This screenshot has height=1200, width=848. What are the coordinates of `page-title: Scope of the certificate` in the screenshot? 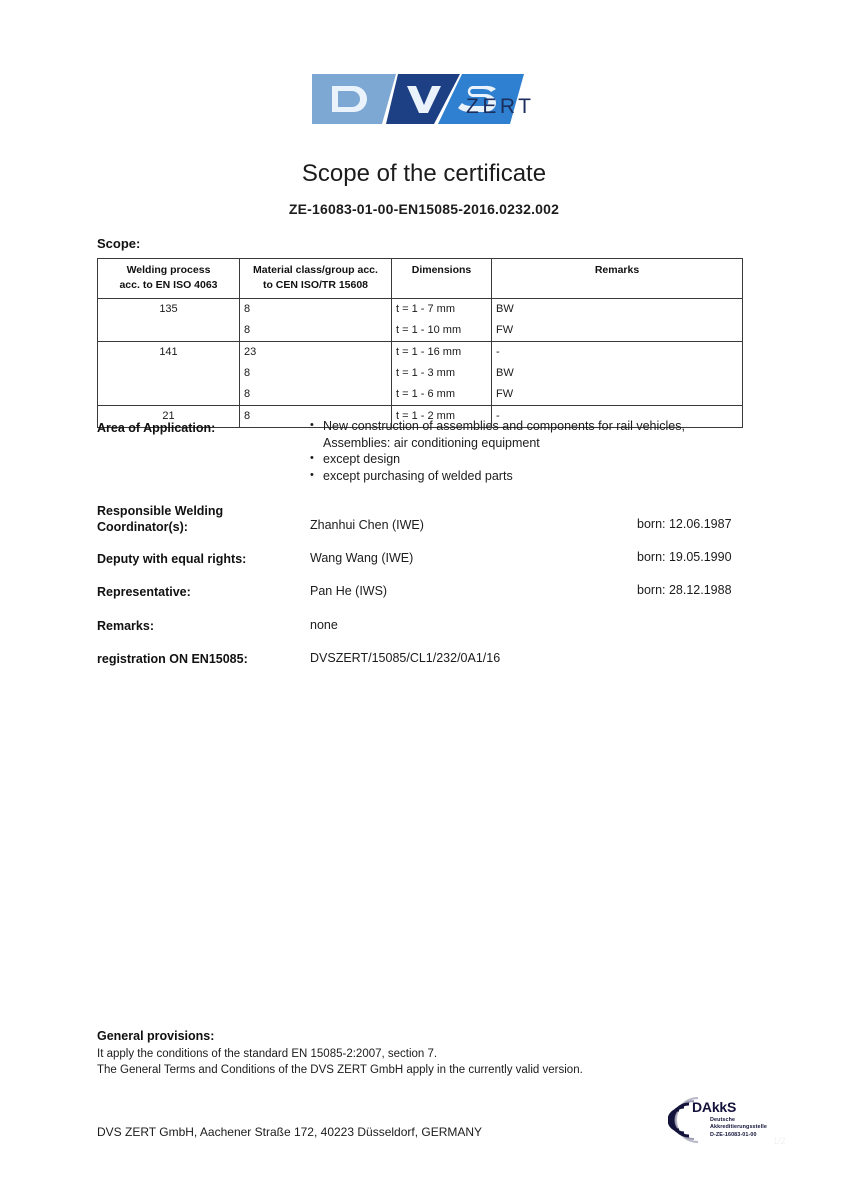 It's located at (424, 173).